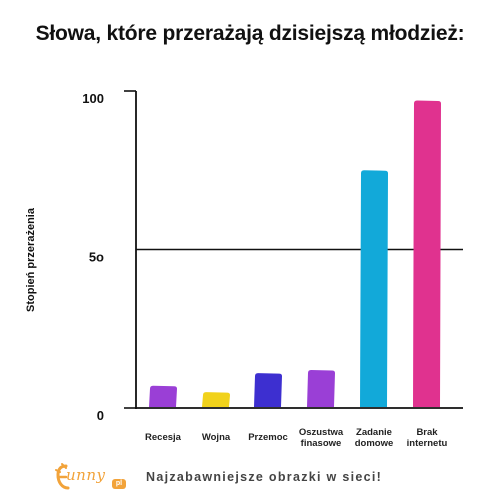 The image size is (500, 500). What do you see at coordinates (427, 443) in the screenshot?
I see `x-category-label-line: internetu` at bounding box center [427, 443].